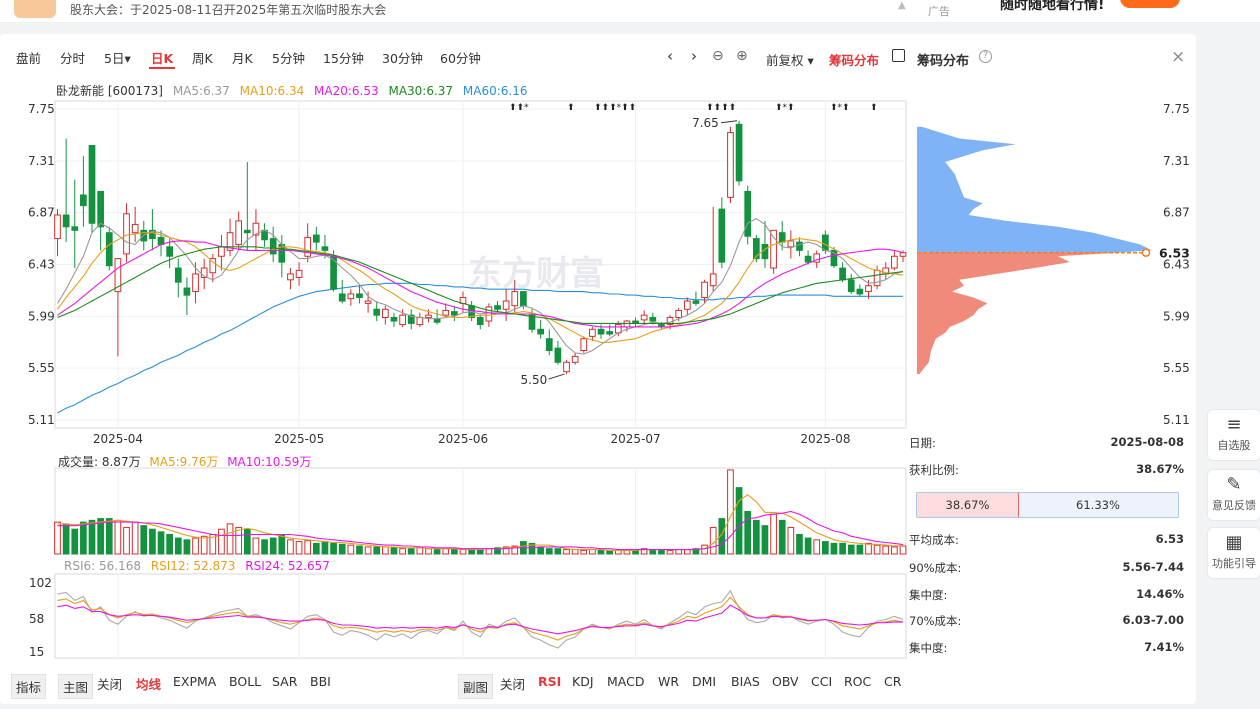 This screenshot has height=709, width=1260. Describe the element at coordinates (1052, 6) in the screenshot. I see `promo-text: 随时随地看行情!` at that location.